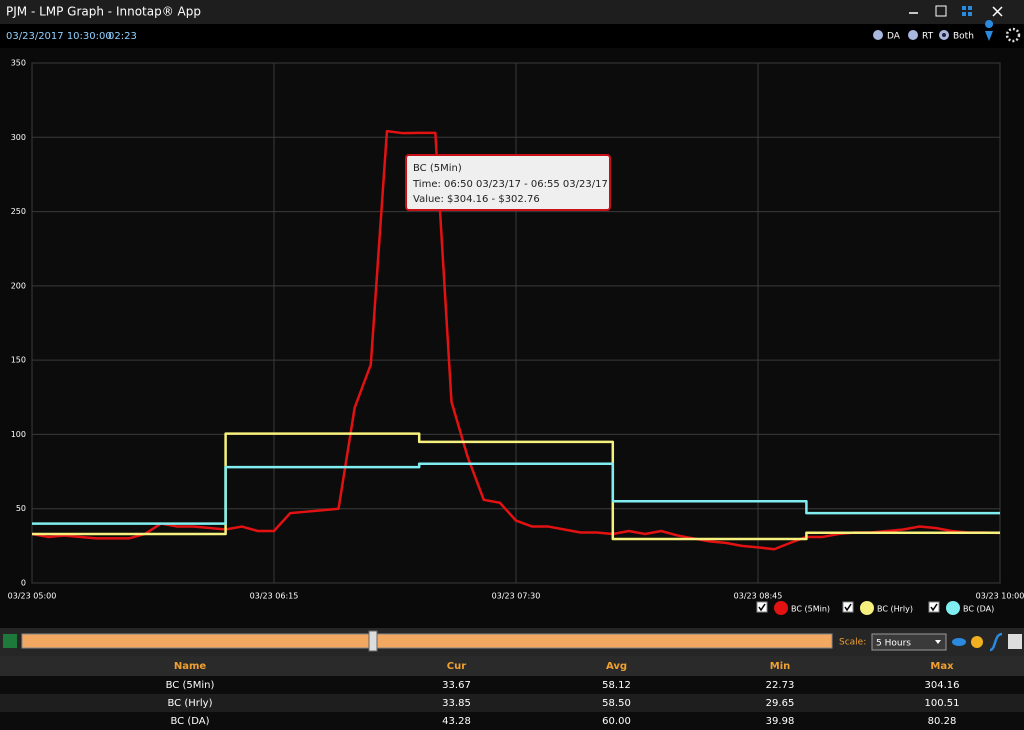 The width and height of the screenshot is (1024, 730). Describe the element at coordinates (967, 11) in the screenshot. I see `tile-button` at that location.